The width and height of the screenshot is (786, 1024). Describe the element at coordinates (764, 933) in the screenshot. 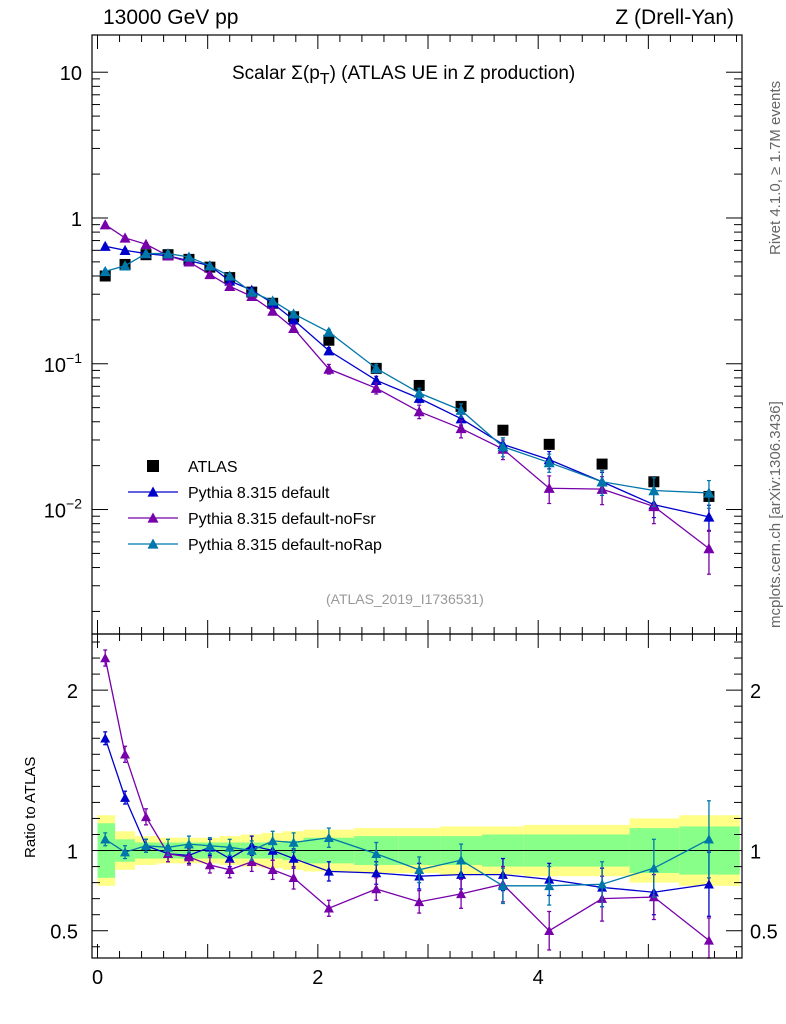

I see `ratio-ytick-label-right: 0.5` at that location.